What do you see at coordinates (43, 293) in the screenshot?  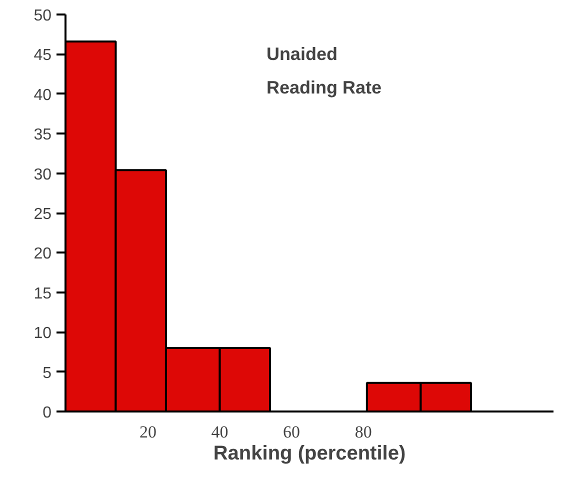 I see `y-tick-label: 15` at bounding box center [43, 293].